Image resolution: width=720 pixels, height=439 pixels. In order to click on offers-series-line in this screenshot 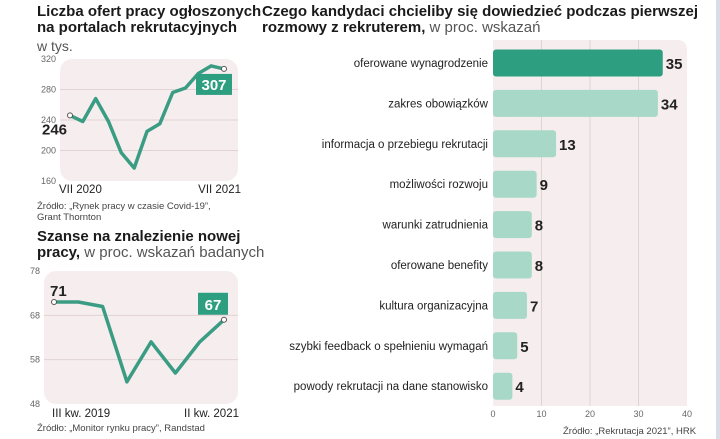, I will do `click(147, 117)`.